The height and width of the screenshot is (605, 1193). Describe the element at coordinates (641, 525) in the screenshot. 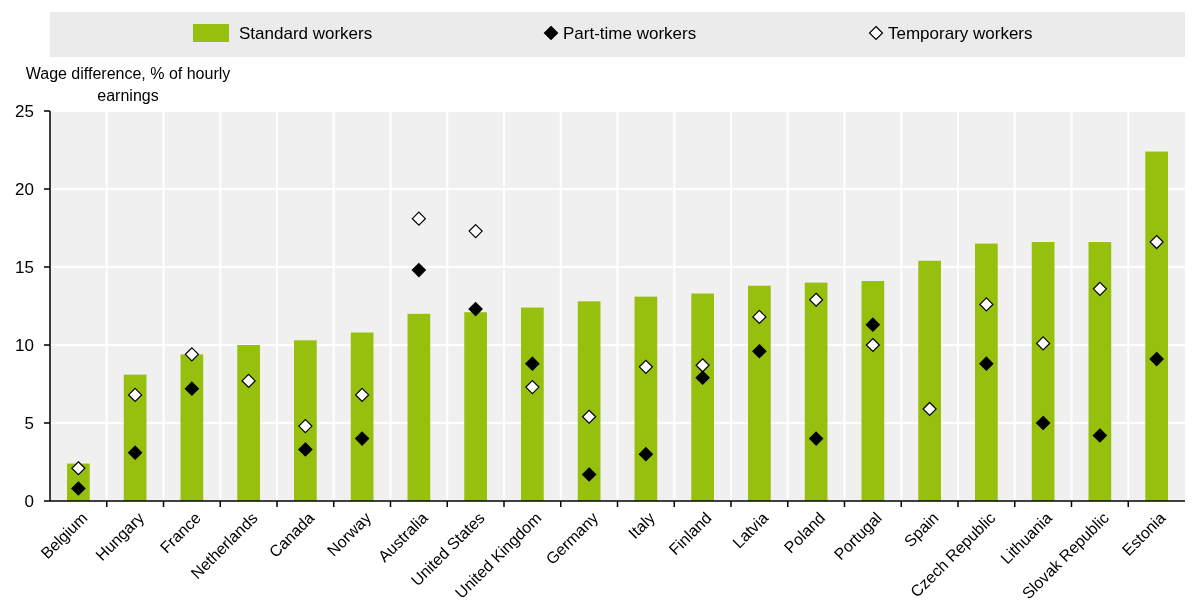

I see `x-tick-label: Italy` at that location.